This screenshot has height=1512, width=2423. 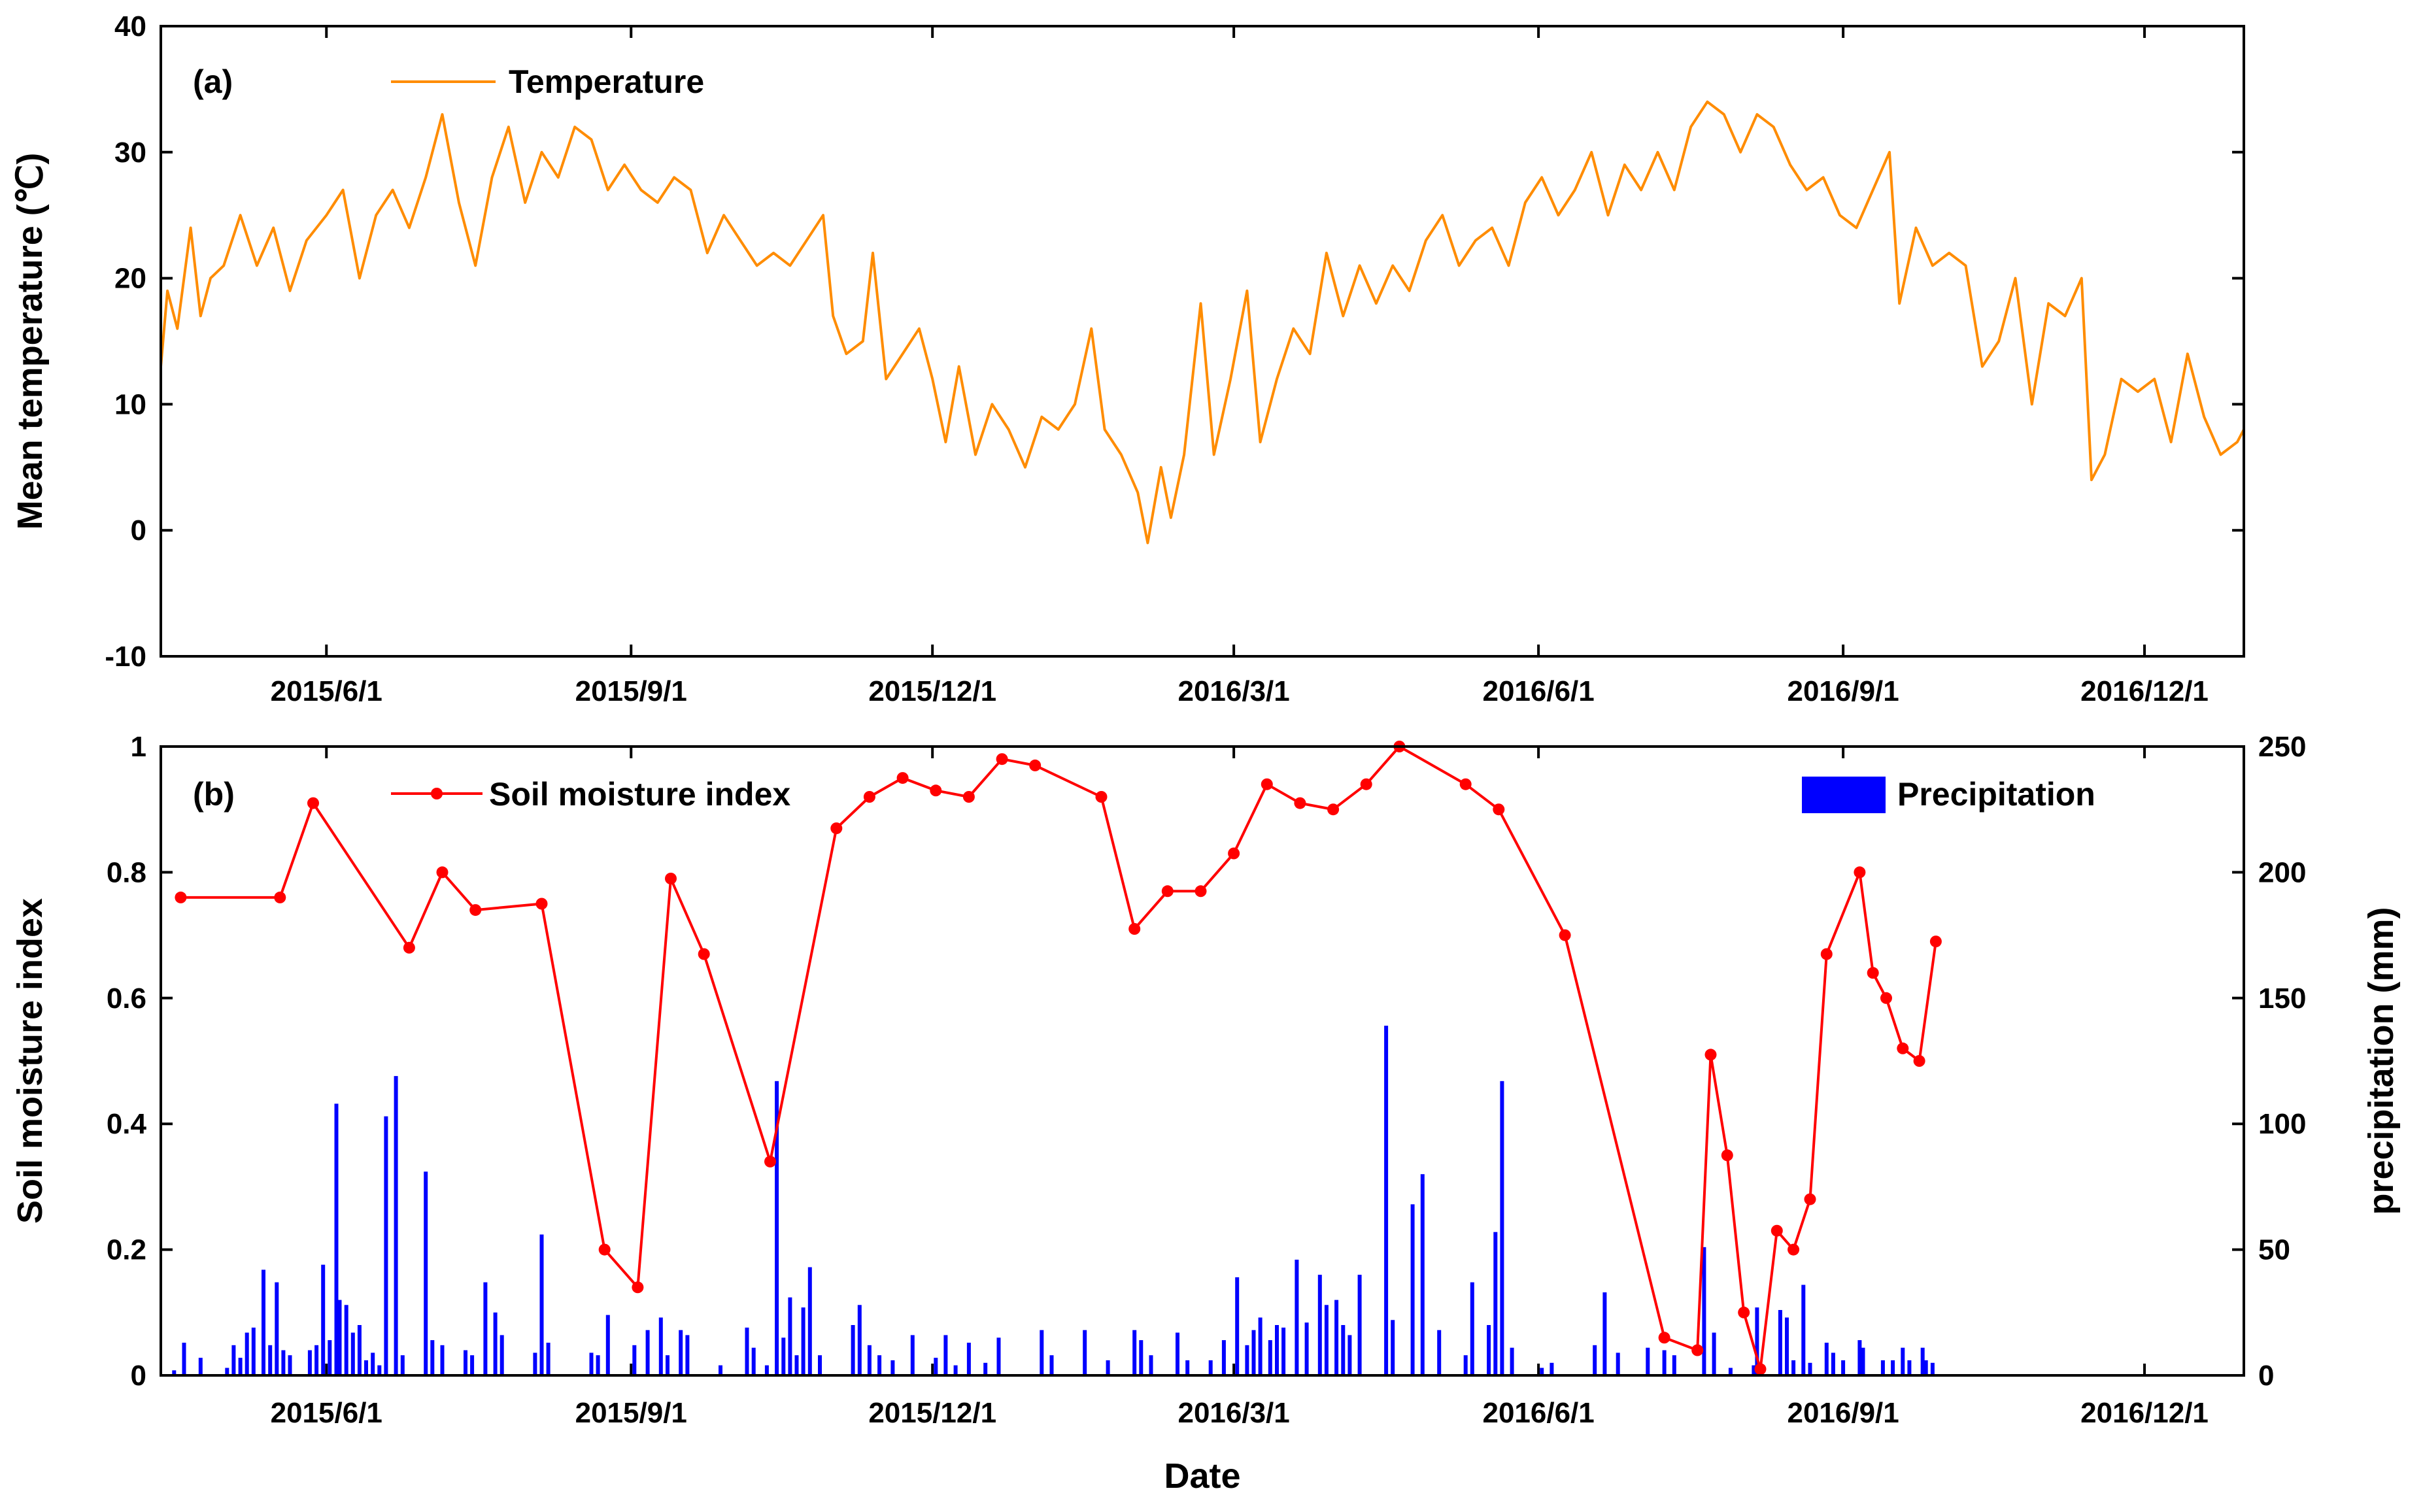 I want to click on panel-b-label: (b), so click(x=214, y=794).